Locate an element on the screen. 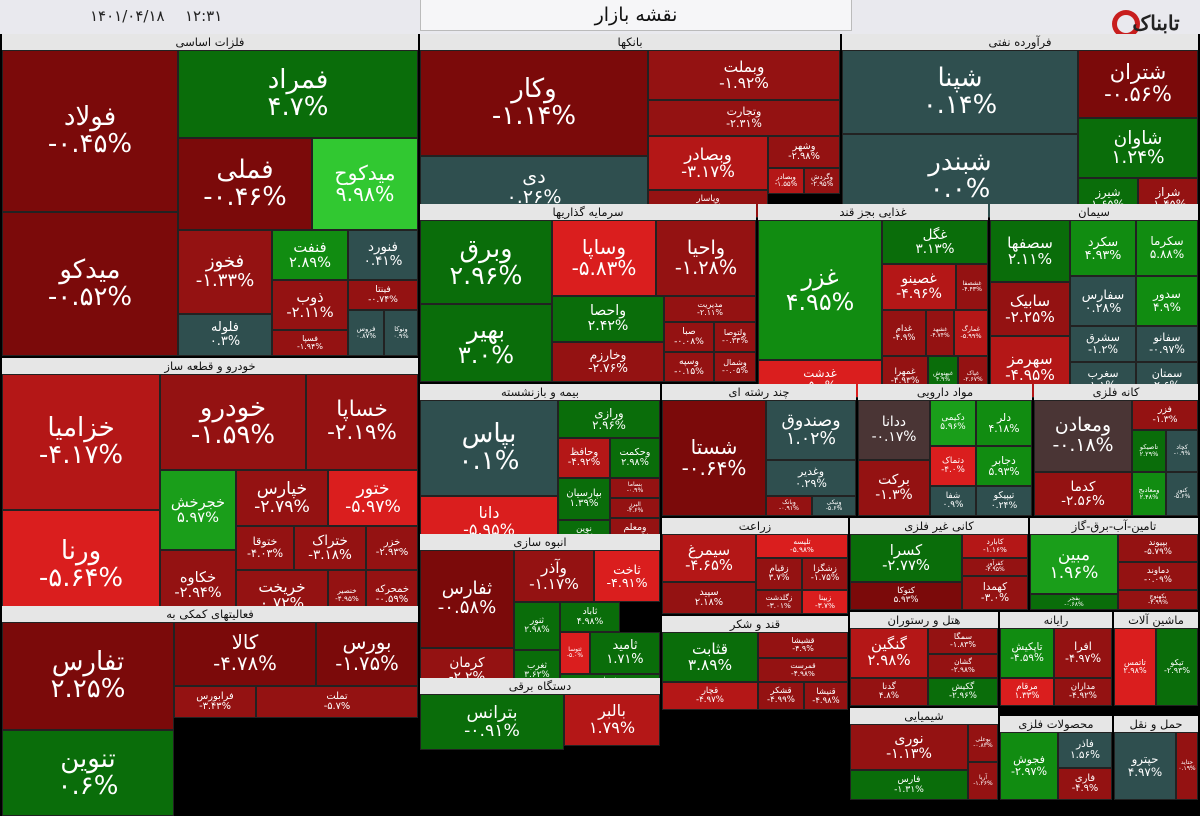  sector-title: فرآورده نفتی is located at coordinates (1020, 42).